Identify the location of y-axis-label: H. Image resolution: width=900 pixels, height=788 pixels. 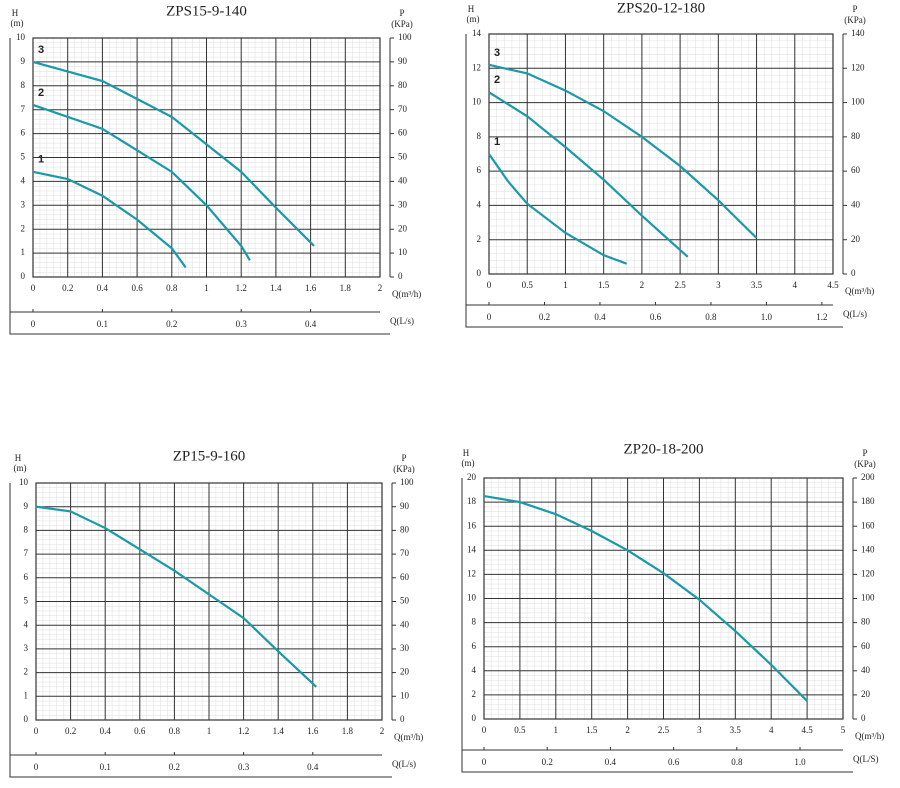
(466, 453).